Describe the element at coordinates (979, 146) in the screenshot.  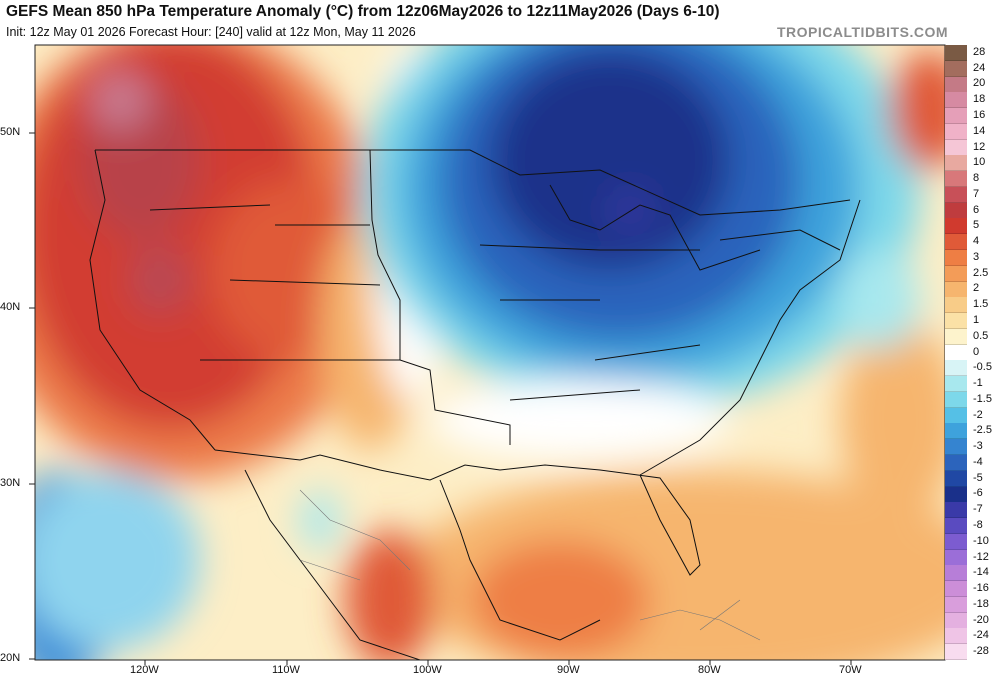
I see `legend-label: 12` at that location.